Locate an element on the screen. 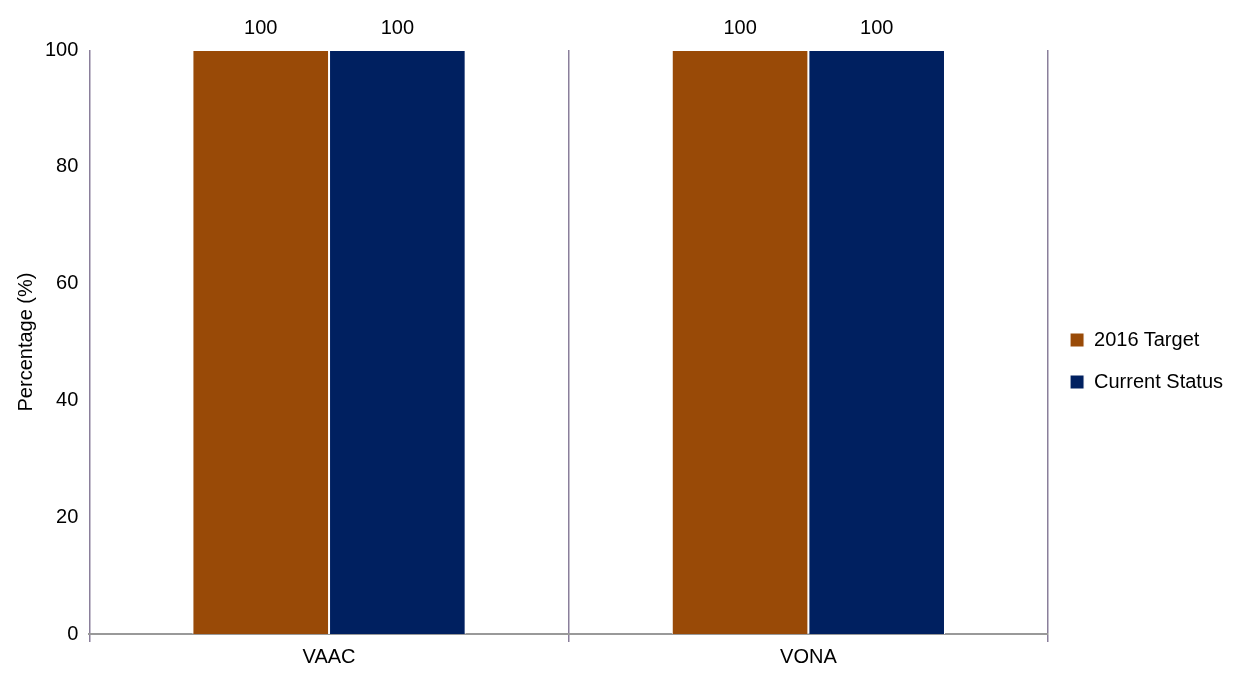 Image resolution: width=1243 pixels, height=682 pixels. y-tick-label: 80 is located at coordinates (67, 165).